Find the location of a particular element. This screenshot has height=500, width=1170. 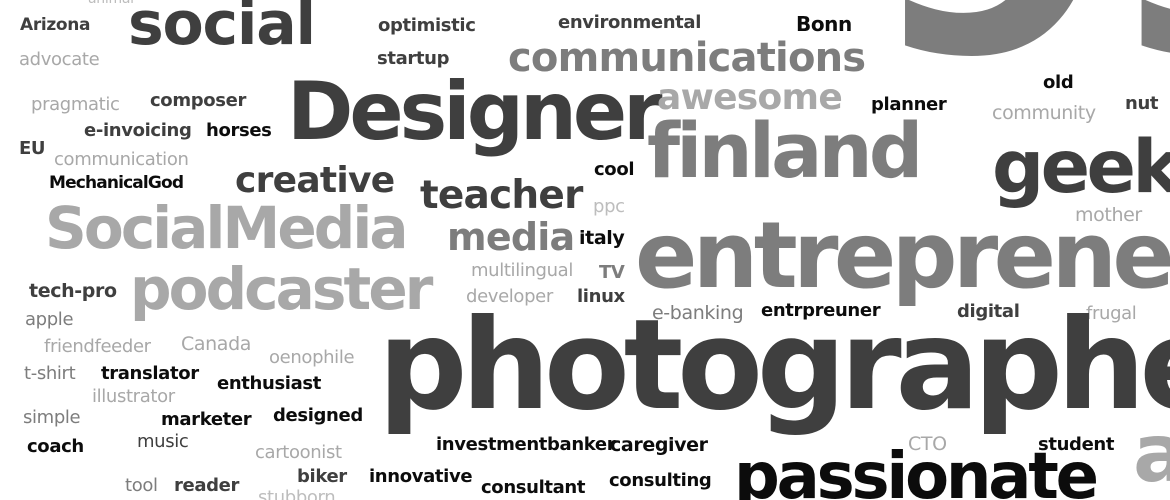

cloud-word-advocate: advocate is located at coordinates (59, 59).